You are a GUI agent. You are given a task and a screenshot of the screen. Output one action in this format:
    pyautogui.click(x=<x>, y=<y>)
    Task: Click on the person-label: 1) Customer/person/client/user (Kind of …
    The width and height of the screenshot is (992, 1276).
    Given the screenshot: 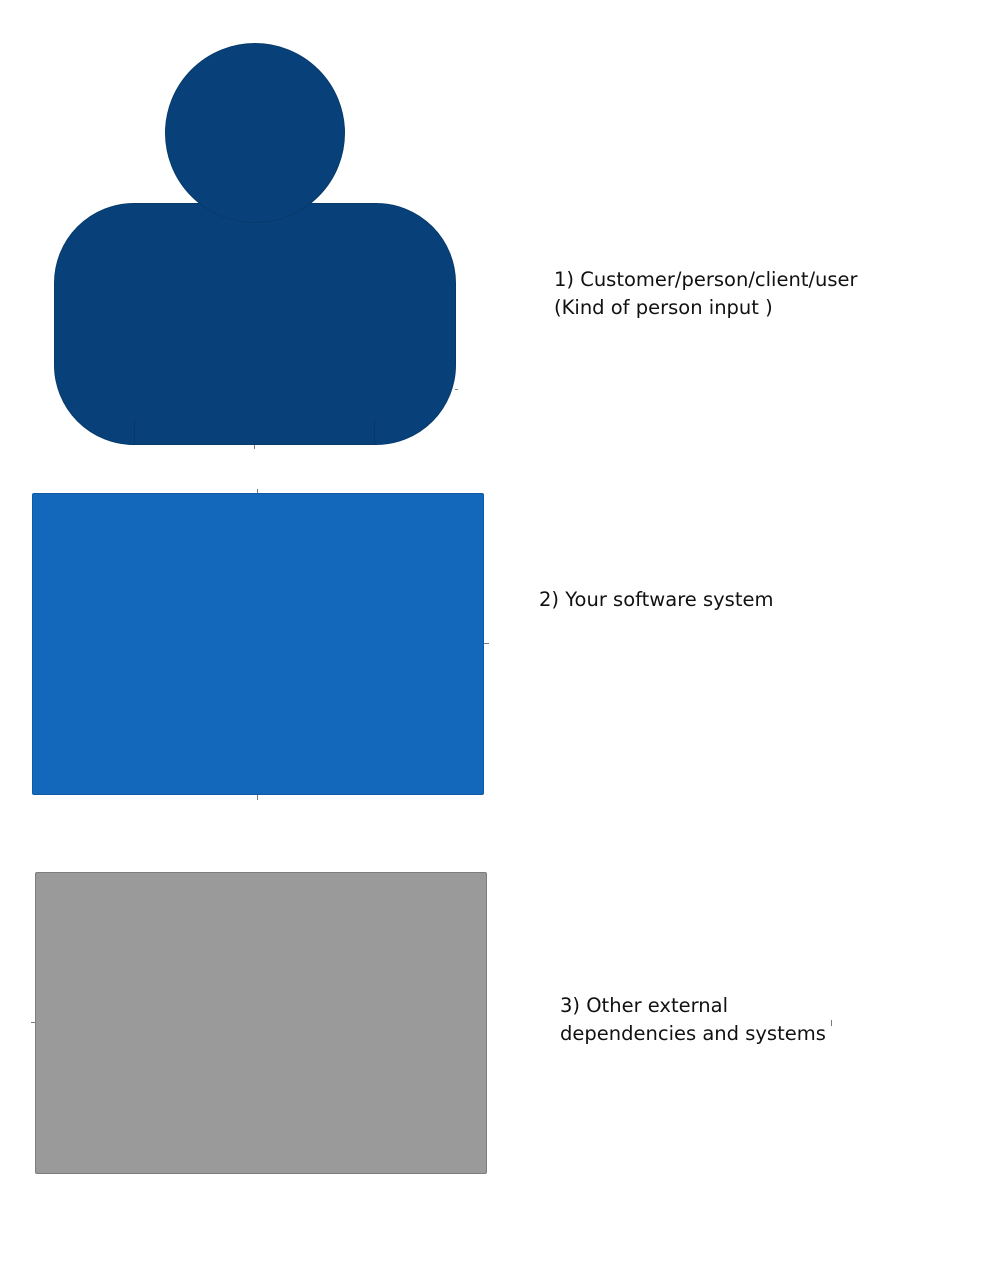 What is the action you would take?
    pyautogui.click(x=706, y=294)
    